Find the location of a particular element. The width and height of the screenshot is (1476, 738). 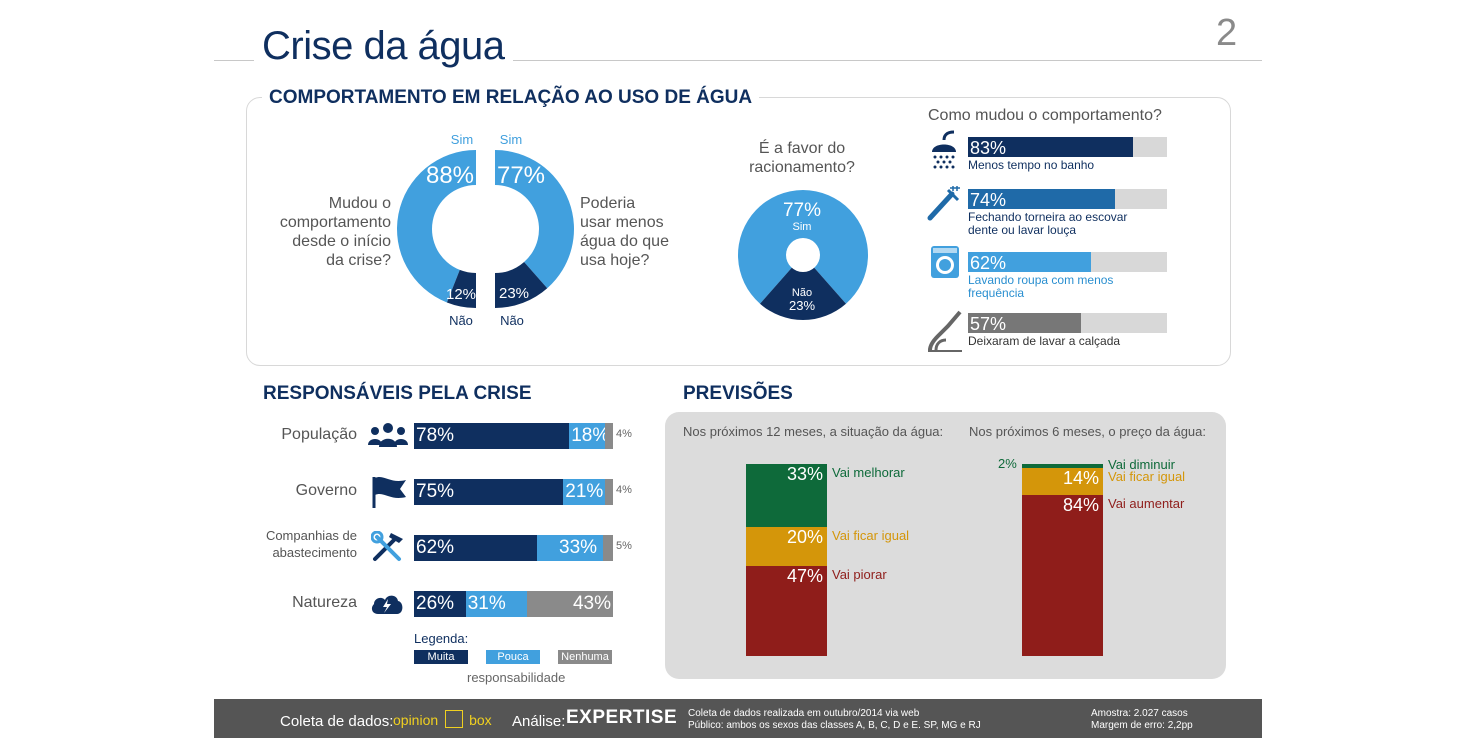

page-title: Crise da água is located at coordinates (383, 46).